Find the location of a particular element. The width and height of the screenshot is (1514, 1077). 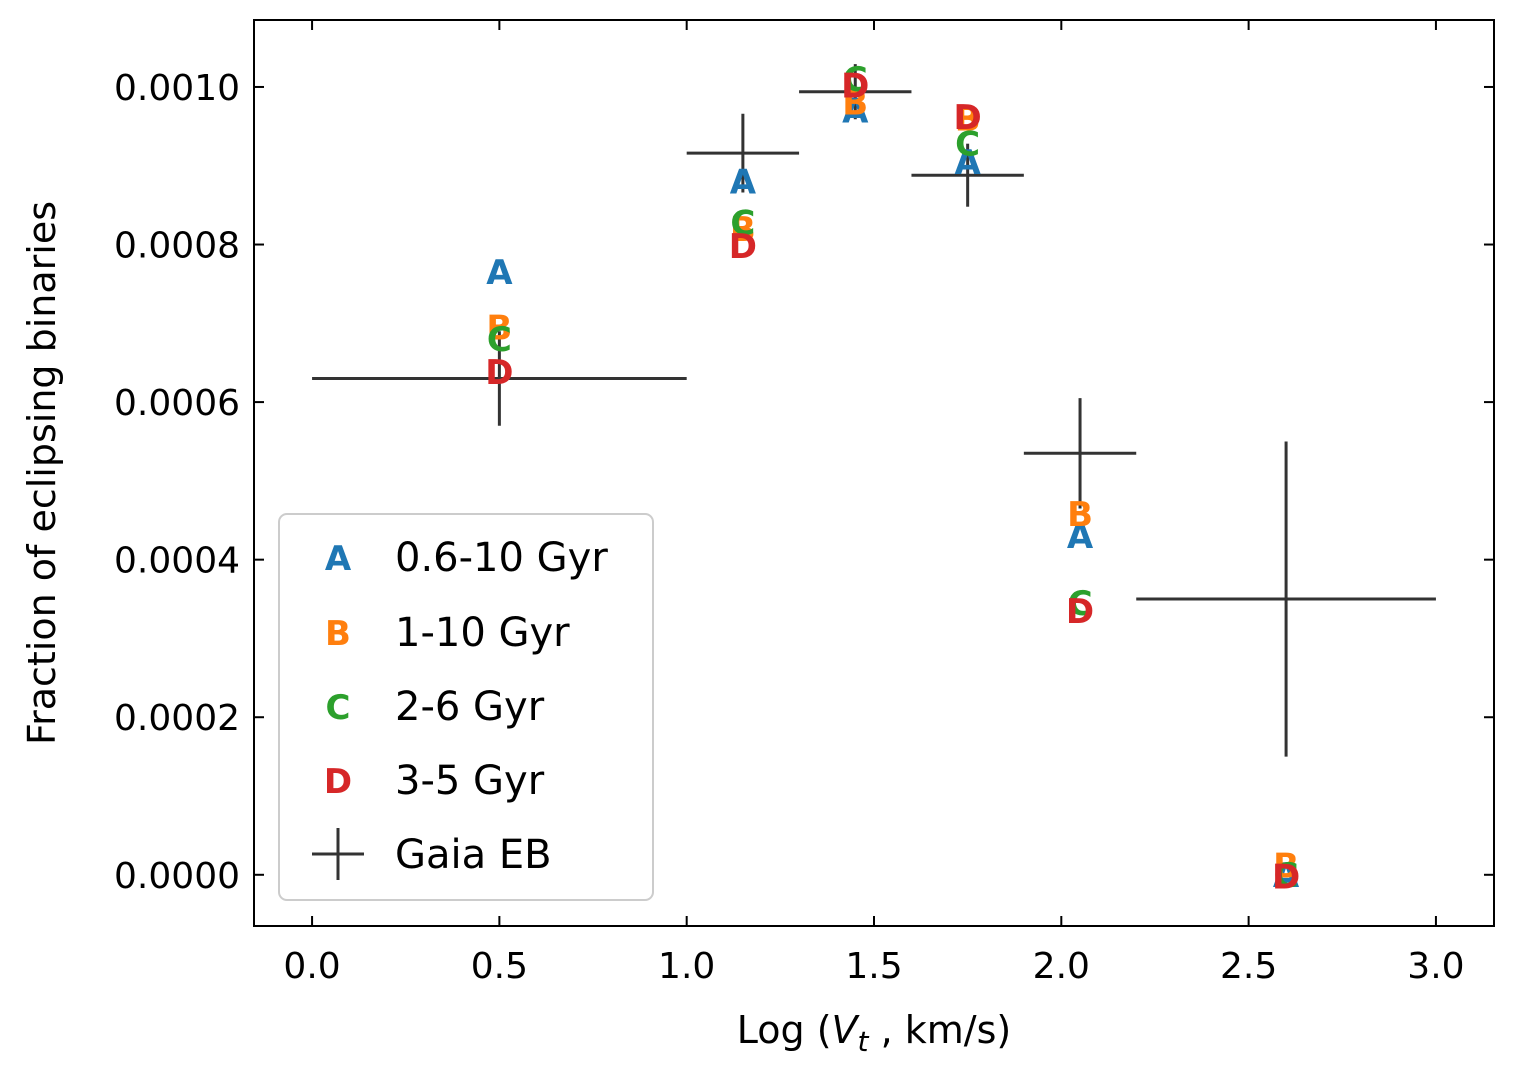

legend-label: 2-6 Gyr is located at coordinates (470, 707).